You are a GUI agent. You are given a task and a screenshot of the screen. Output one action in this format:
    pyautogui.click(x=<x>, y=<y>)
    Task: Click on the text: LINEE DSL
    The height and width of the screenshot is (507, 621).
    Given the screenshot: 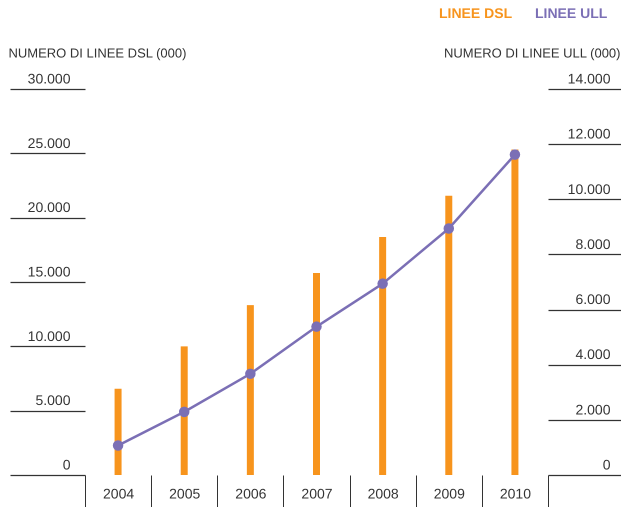 What is the action you would take?
    pyautogui.click(x=476, y=13)
    